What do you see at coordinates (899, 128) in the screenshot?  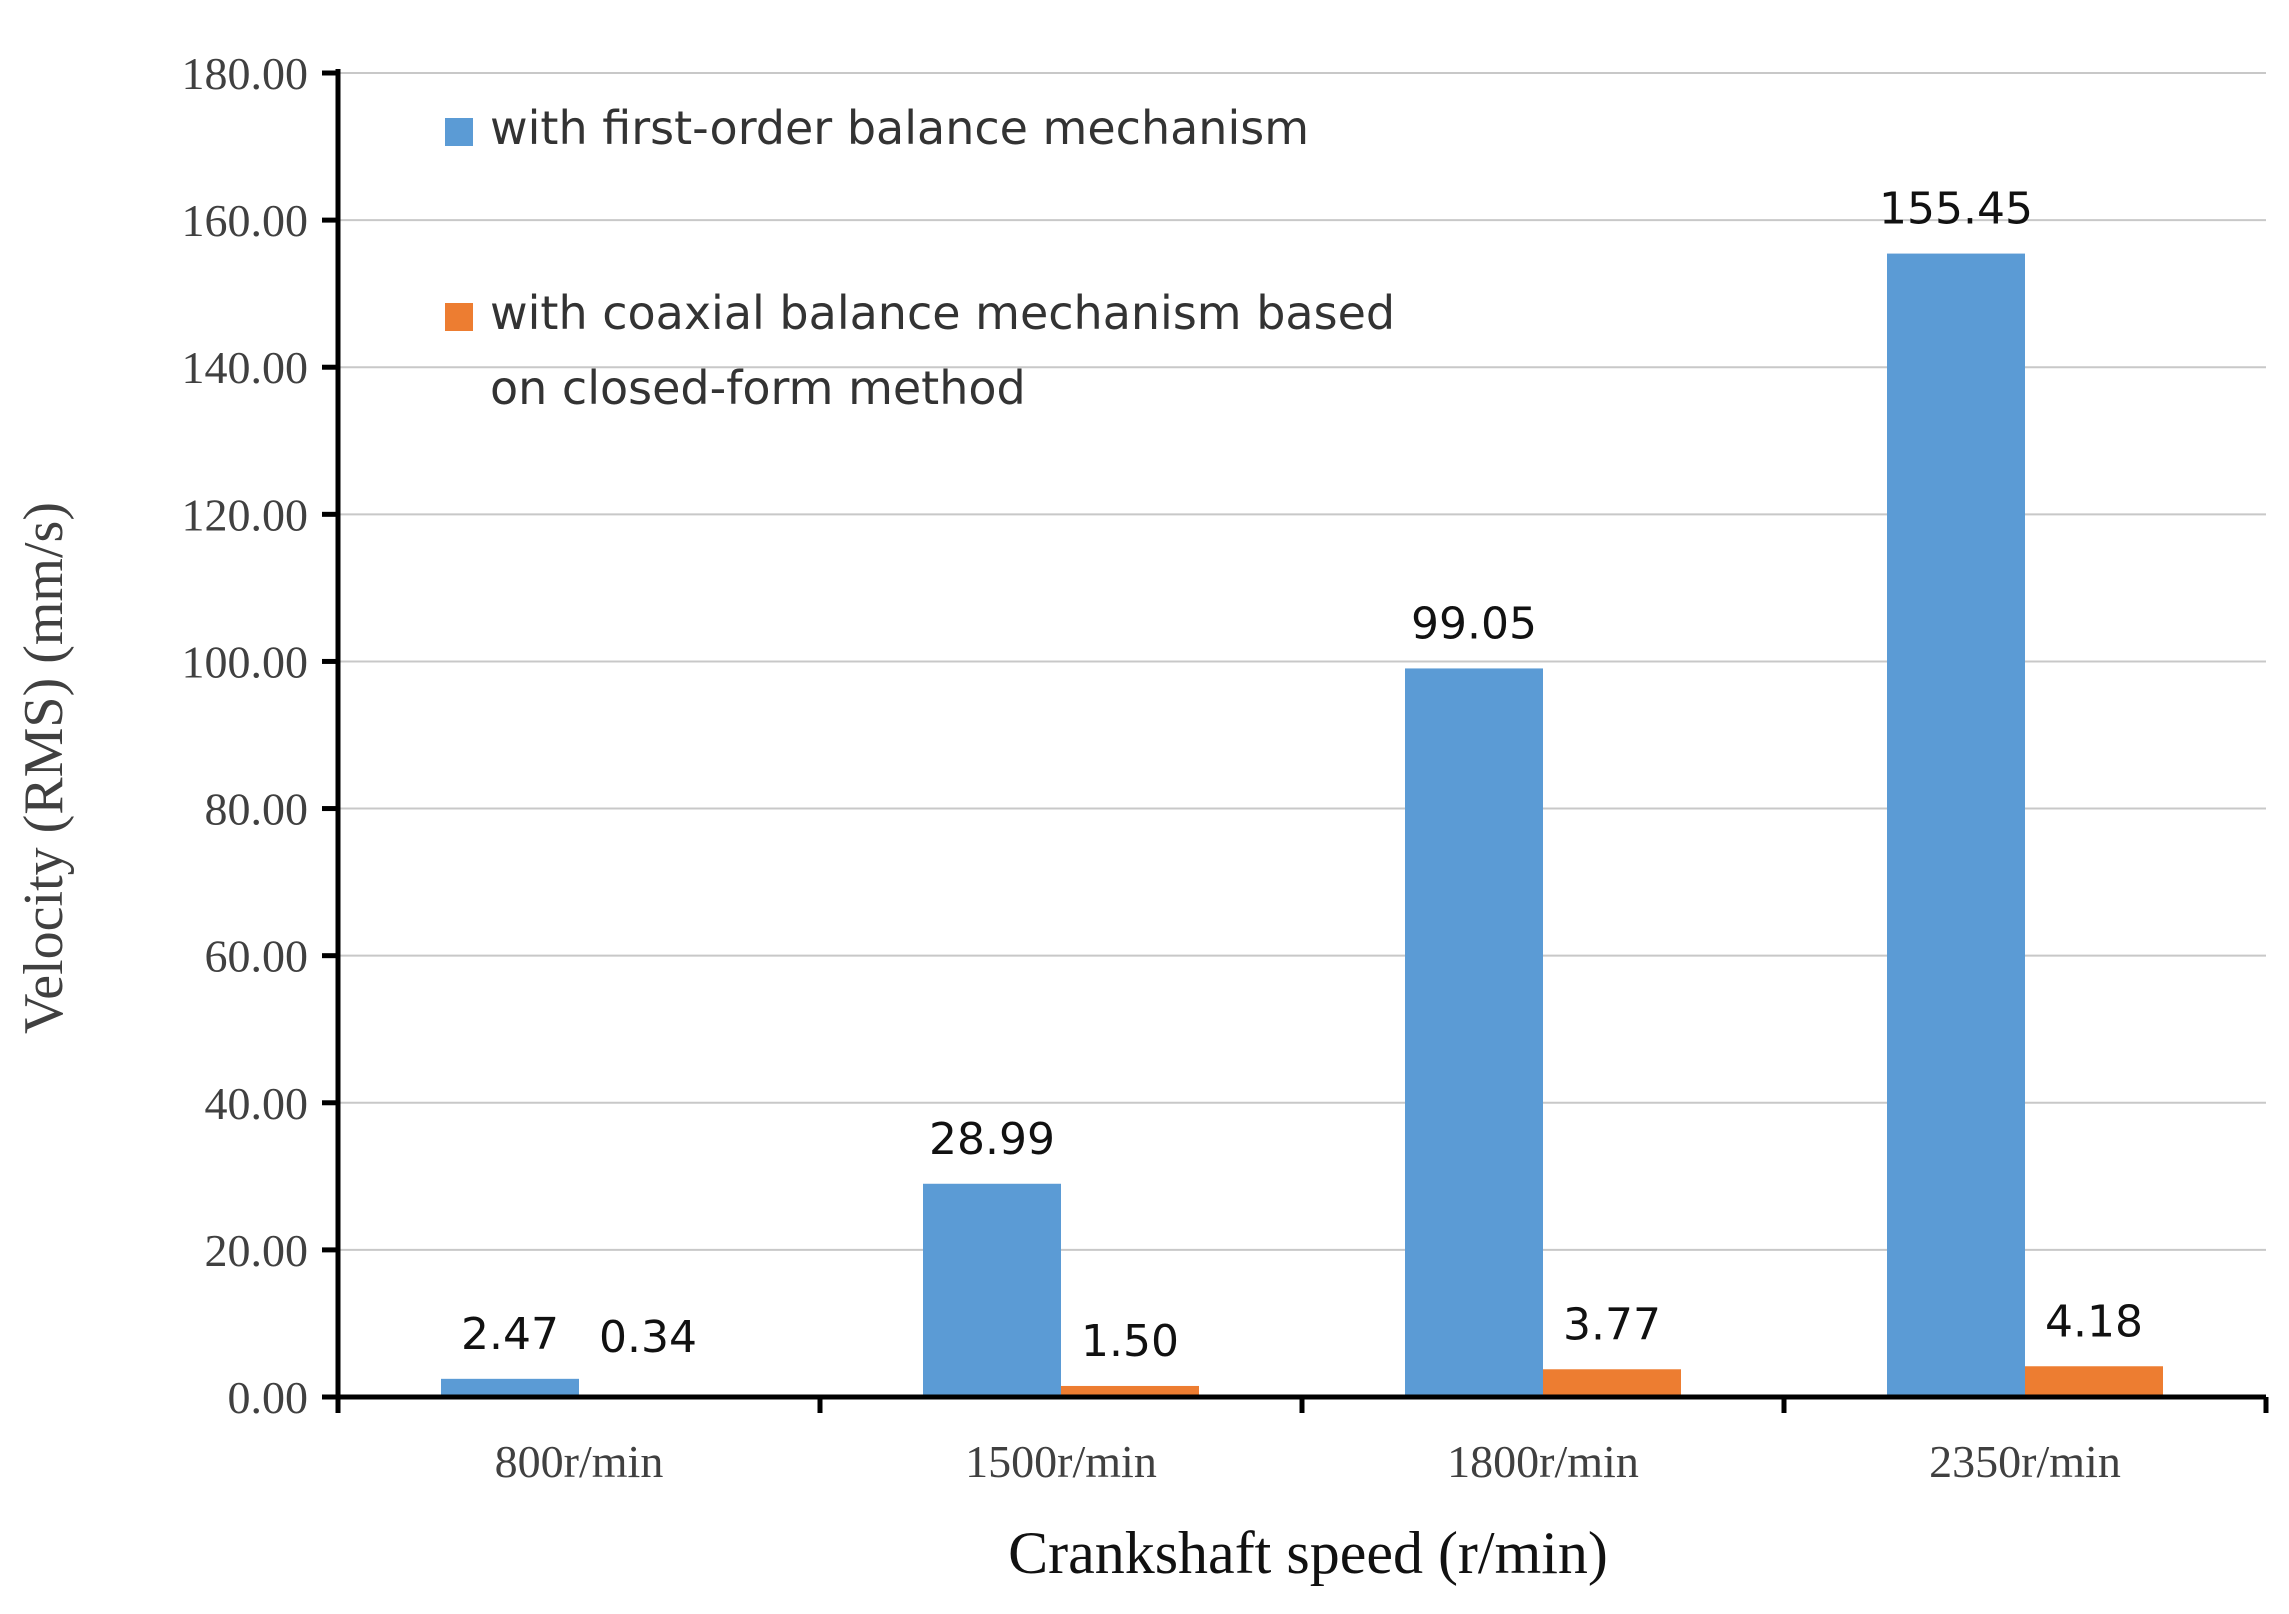 I see `legend-label: with first-order balance mechanism` at bounding box center [899, 128].